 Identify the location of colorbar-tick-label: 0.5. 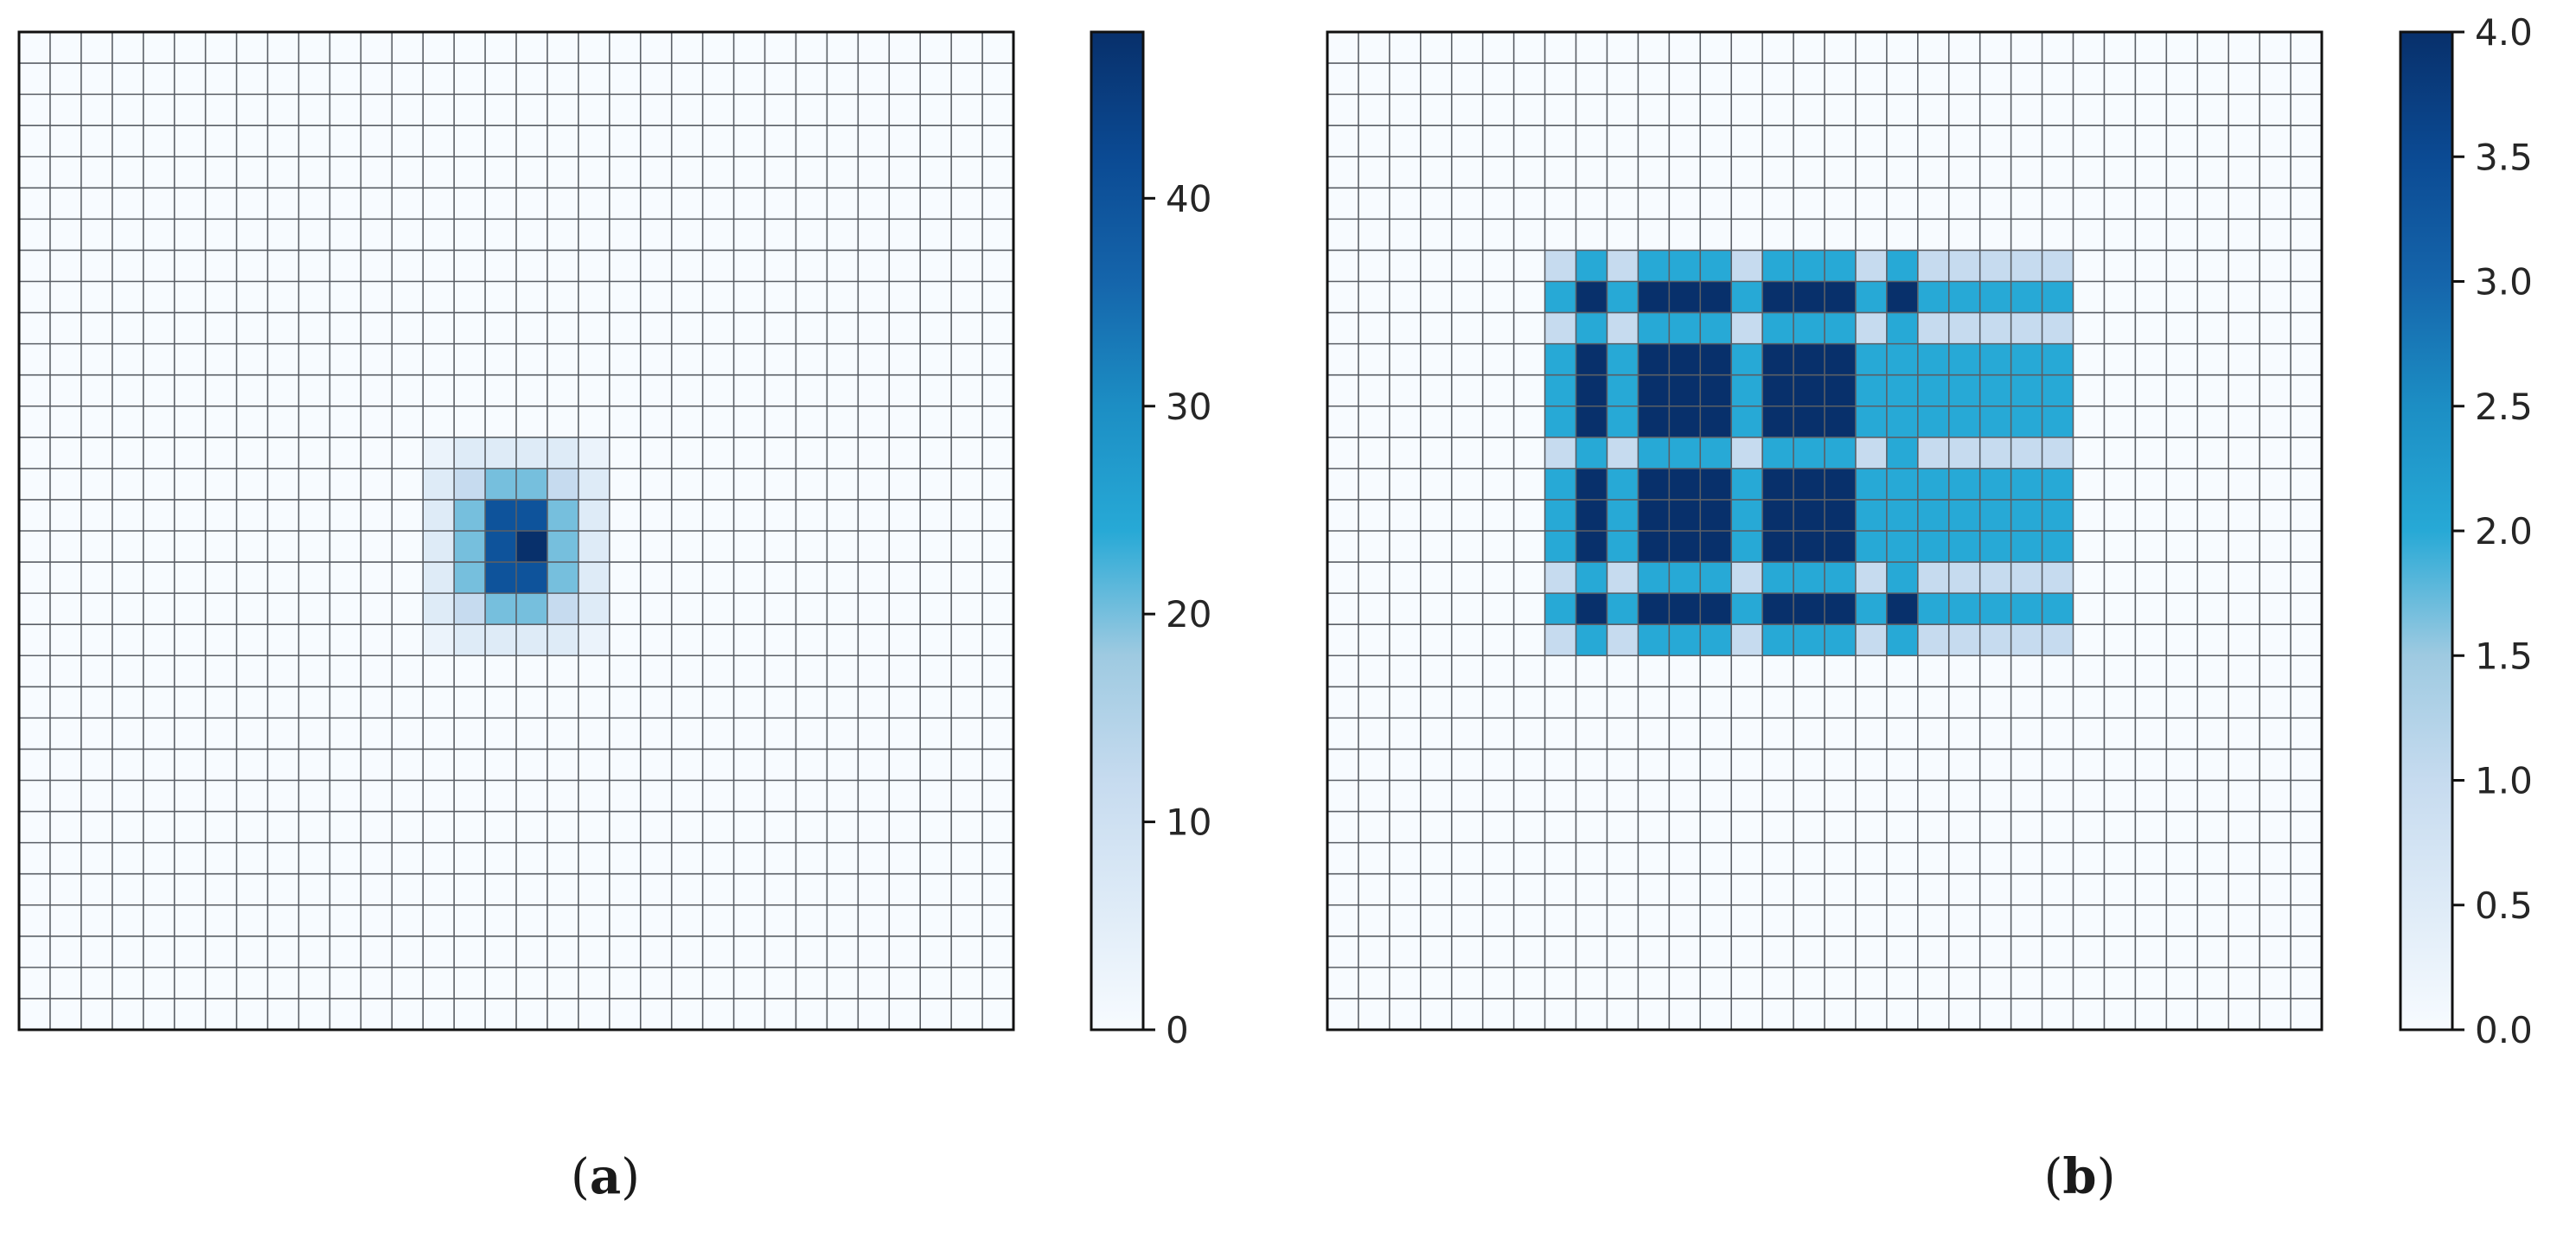
(2504, 906).